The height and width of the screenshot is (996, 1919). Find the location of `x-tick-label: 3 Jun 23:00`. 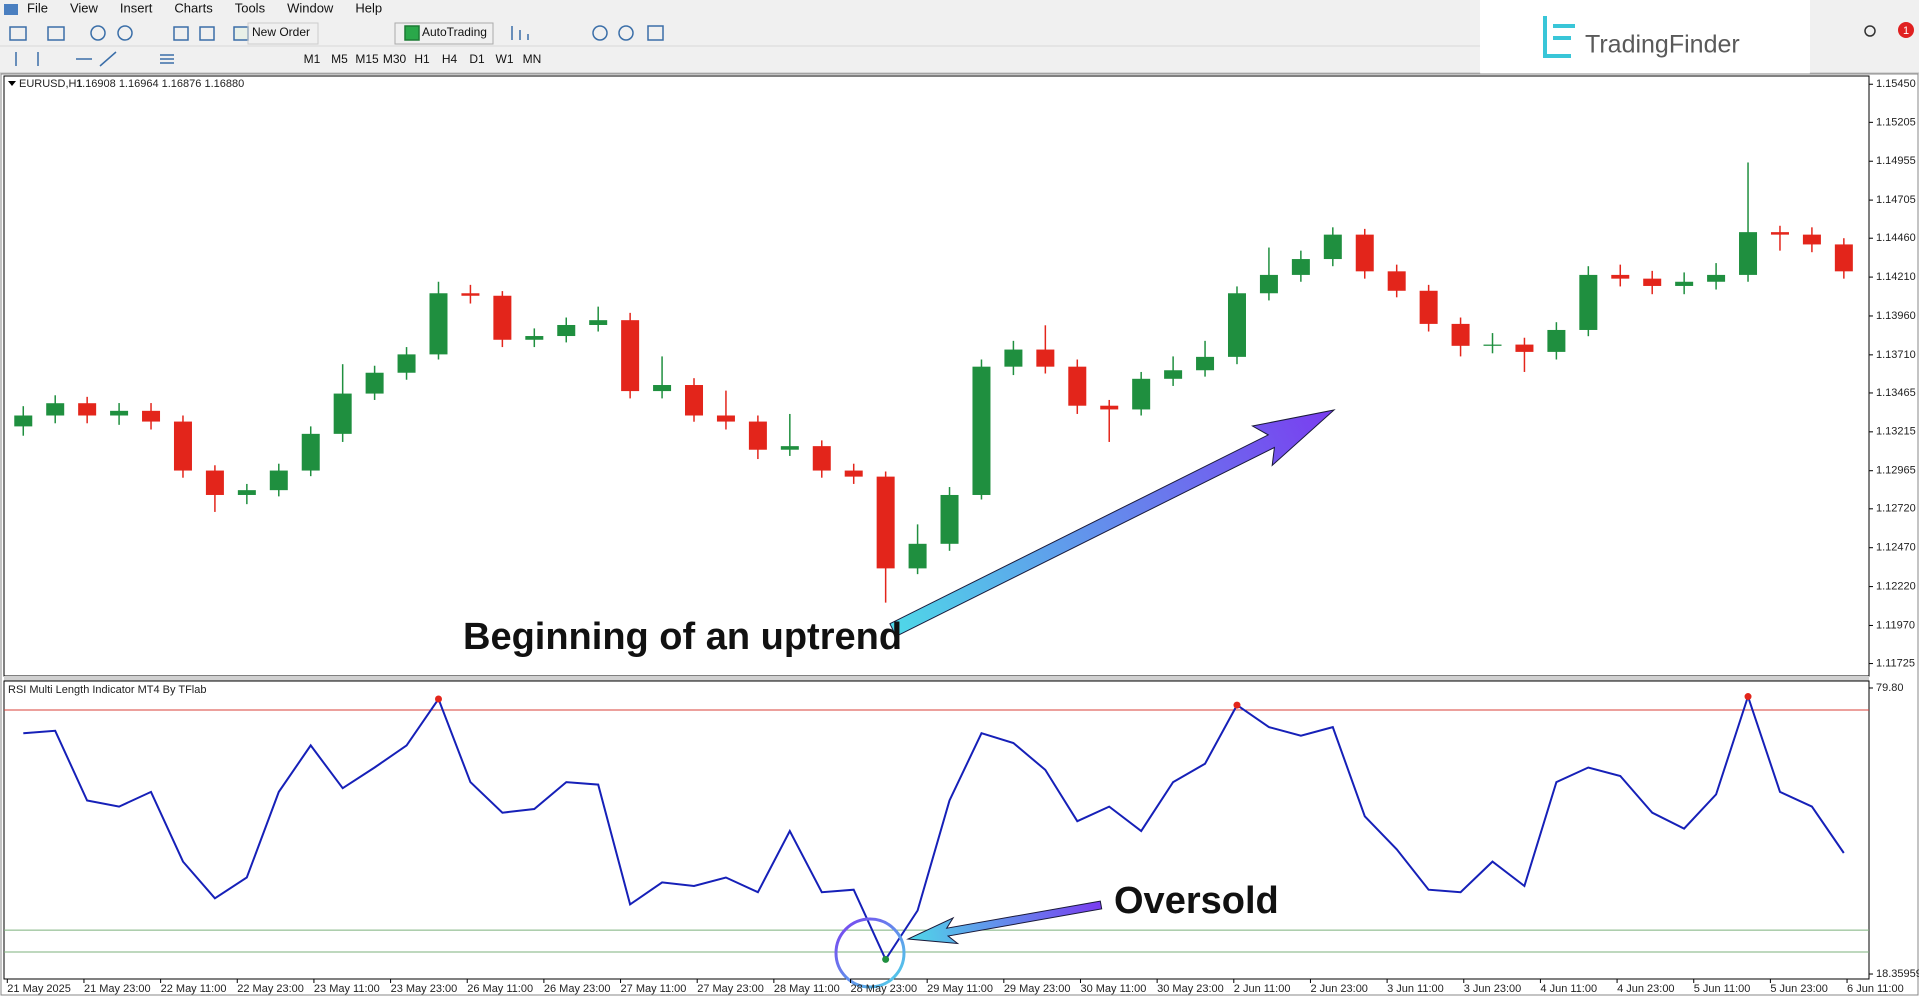

x-tick-label: 3 Jun 23:00 is located at coordinates (1493, 989).